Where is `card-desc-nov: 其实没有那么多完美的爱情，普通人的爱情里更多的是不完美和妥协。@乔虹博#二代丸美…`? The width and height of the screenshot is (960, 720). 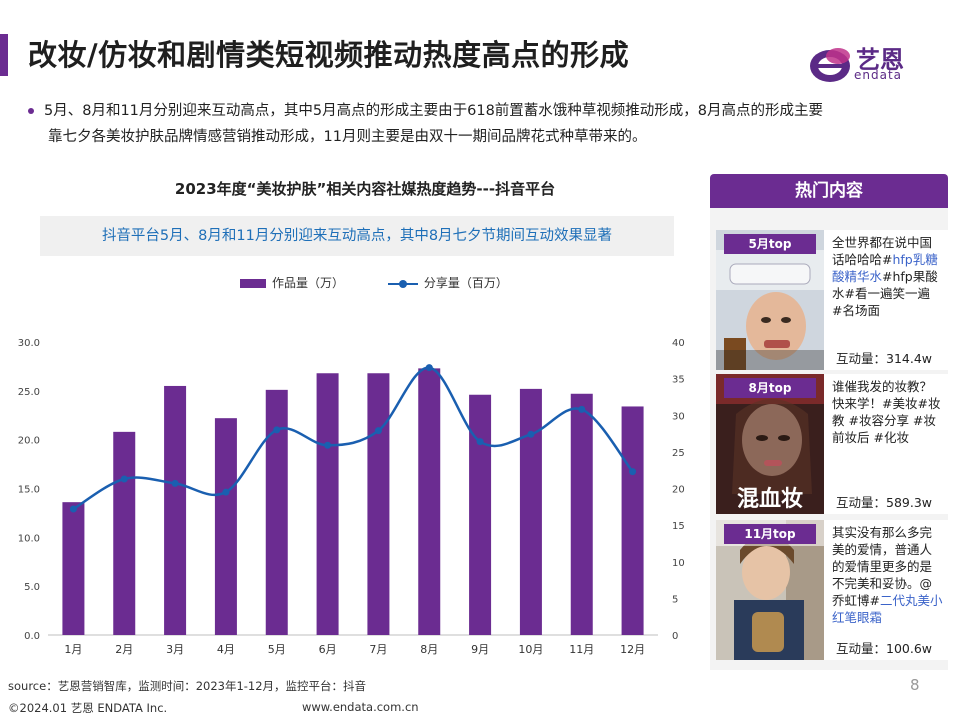
card-desc-nov: 其实没有那么多完美的爱情，普通人的爱情里更多的是不完美和妥协。@乔虹博#二代丸美… is located at coordinates (888, 575).